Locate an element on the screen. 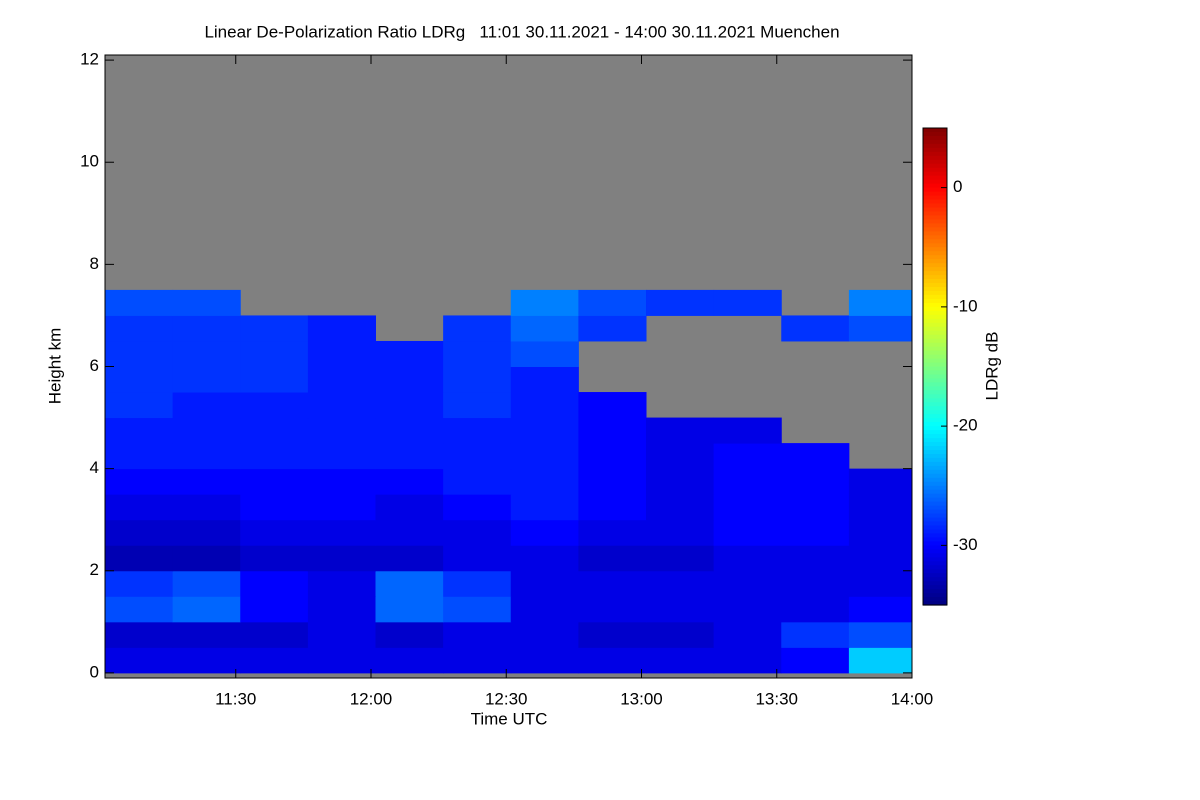 The width and height of the screenshot is (1200, 800). x-tick-label: 13:30 is located at coordinates (776, 698).